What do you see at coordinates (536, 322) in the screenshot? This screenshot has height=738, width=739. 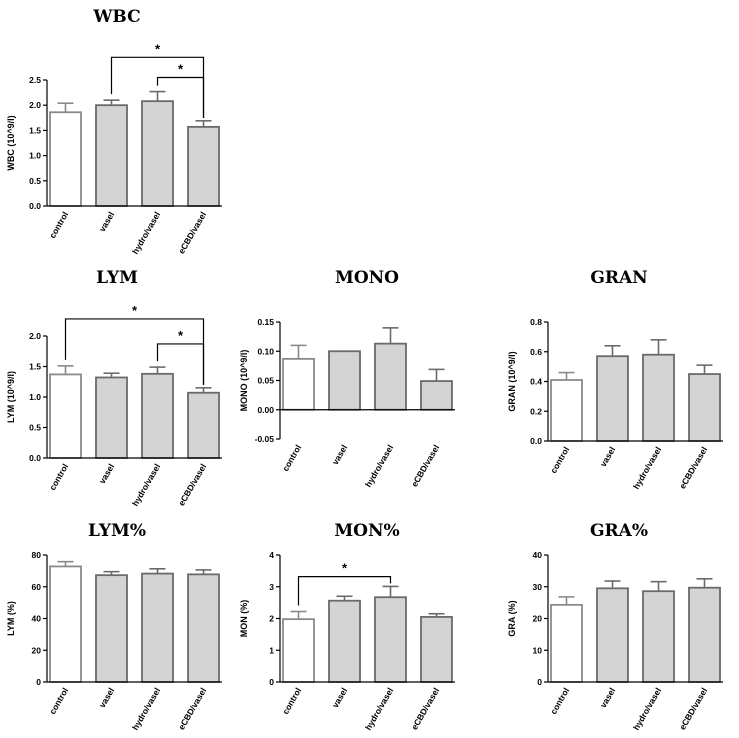 I see `y-tick-label: 0.8` at bounding box center [536, 322].